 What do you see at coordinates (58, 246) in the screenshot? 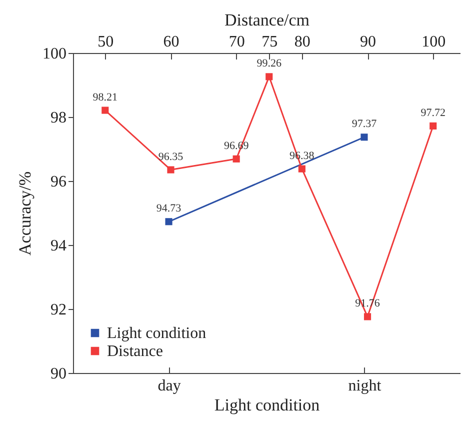
I see `y-tick-label: 94` at bounding box center [58, 246].